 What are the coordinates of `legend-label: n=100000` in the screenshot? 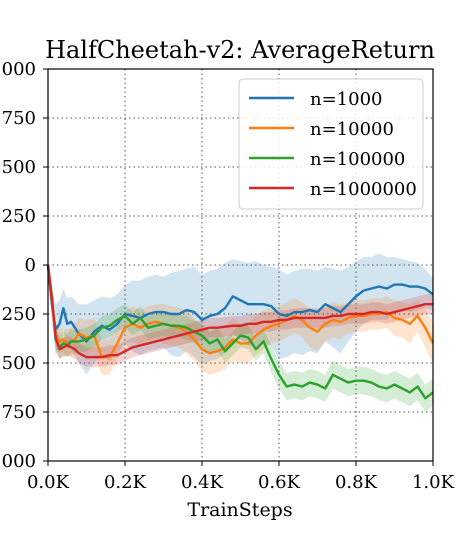 It's located at (357, 159).